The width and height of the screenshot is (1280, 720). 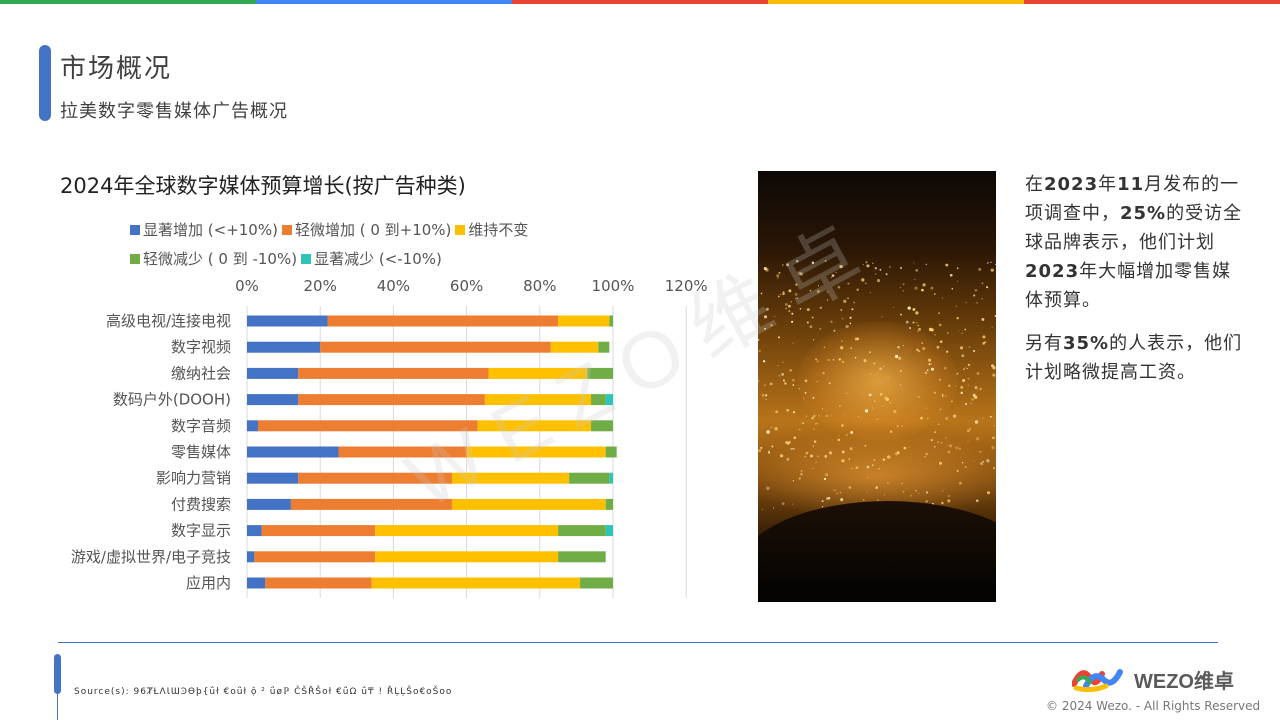 What do you see at coordinates (128, 2) in the screenshot?
I see `top-bar-segment` at bounding box center [128, 2].